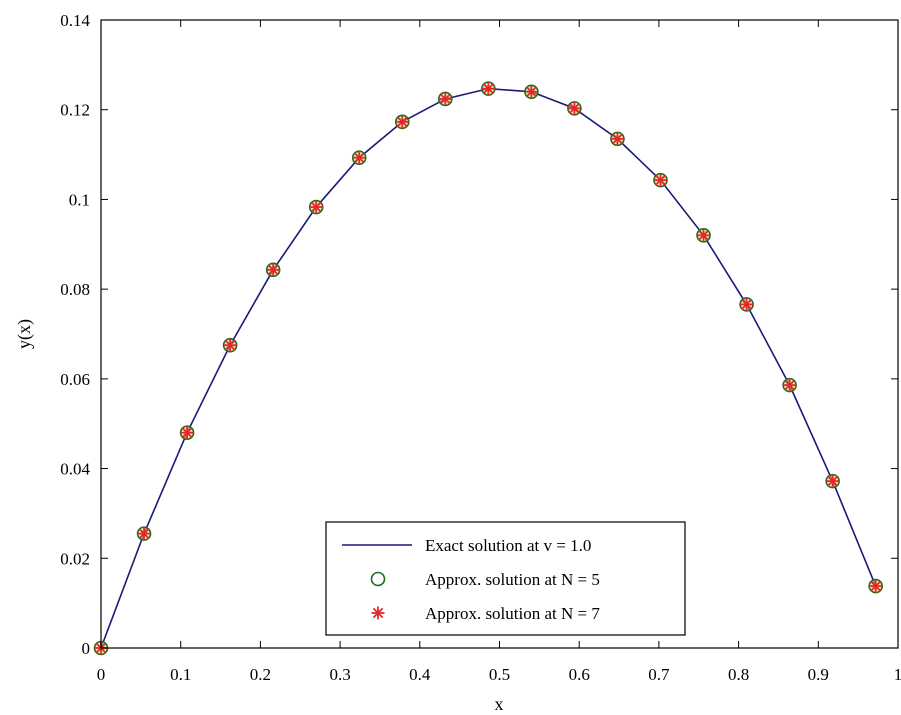 The height and width of the screenshot is (715, 901). What do you see at coordinates (378, 579) in the screenshot?
I see `legend-swatch-n5` at bounding box center [378, 579].